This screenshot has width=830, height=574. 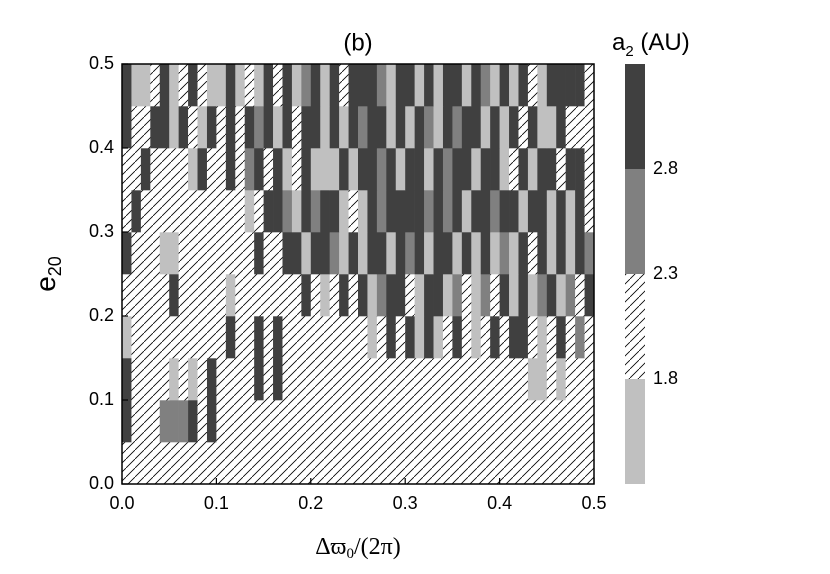 I want to click on y-label-main: e, so click(x=45, y=284).